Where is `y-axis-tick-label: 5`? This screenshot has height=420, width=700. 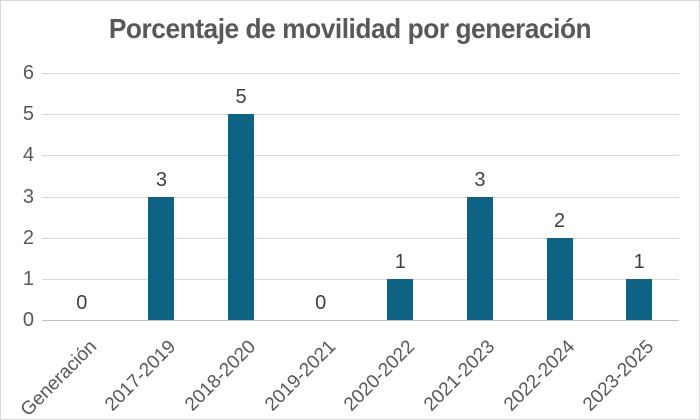 y-axis-tick-label: 5 is located at coordinates (28, 114).